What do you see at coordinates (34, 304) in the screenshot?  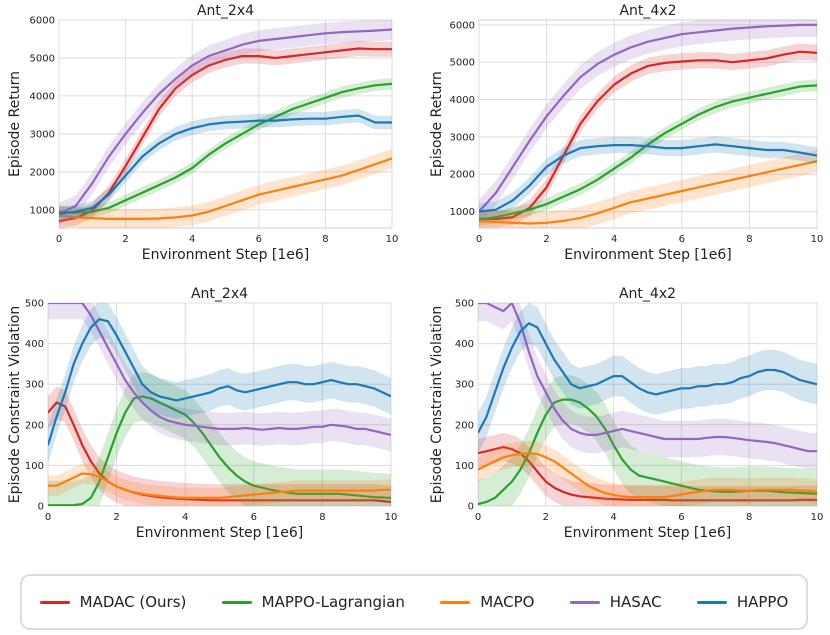 I see `y-tick-label: 500` at bounding box center [34, 304].